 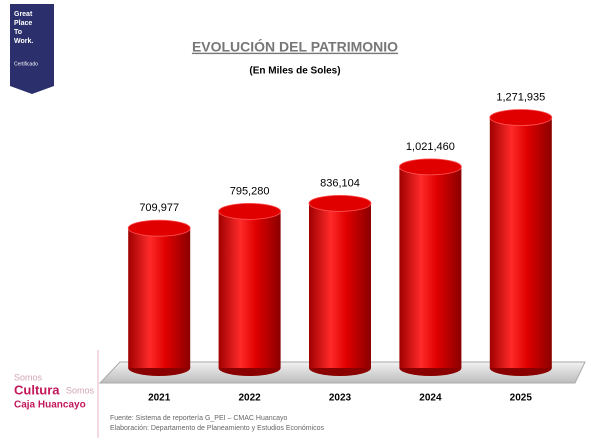 What do you see at coordinates (50, 405) in the screenshot?
I see `brand-text: Caja Huancayo` at bounding box center [50, 405].